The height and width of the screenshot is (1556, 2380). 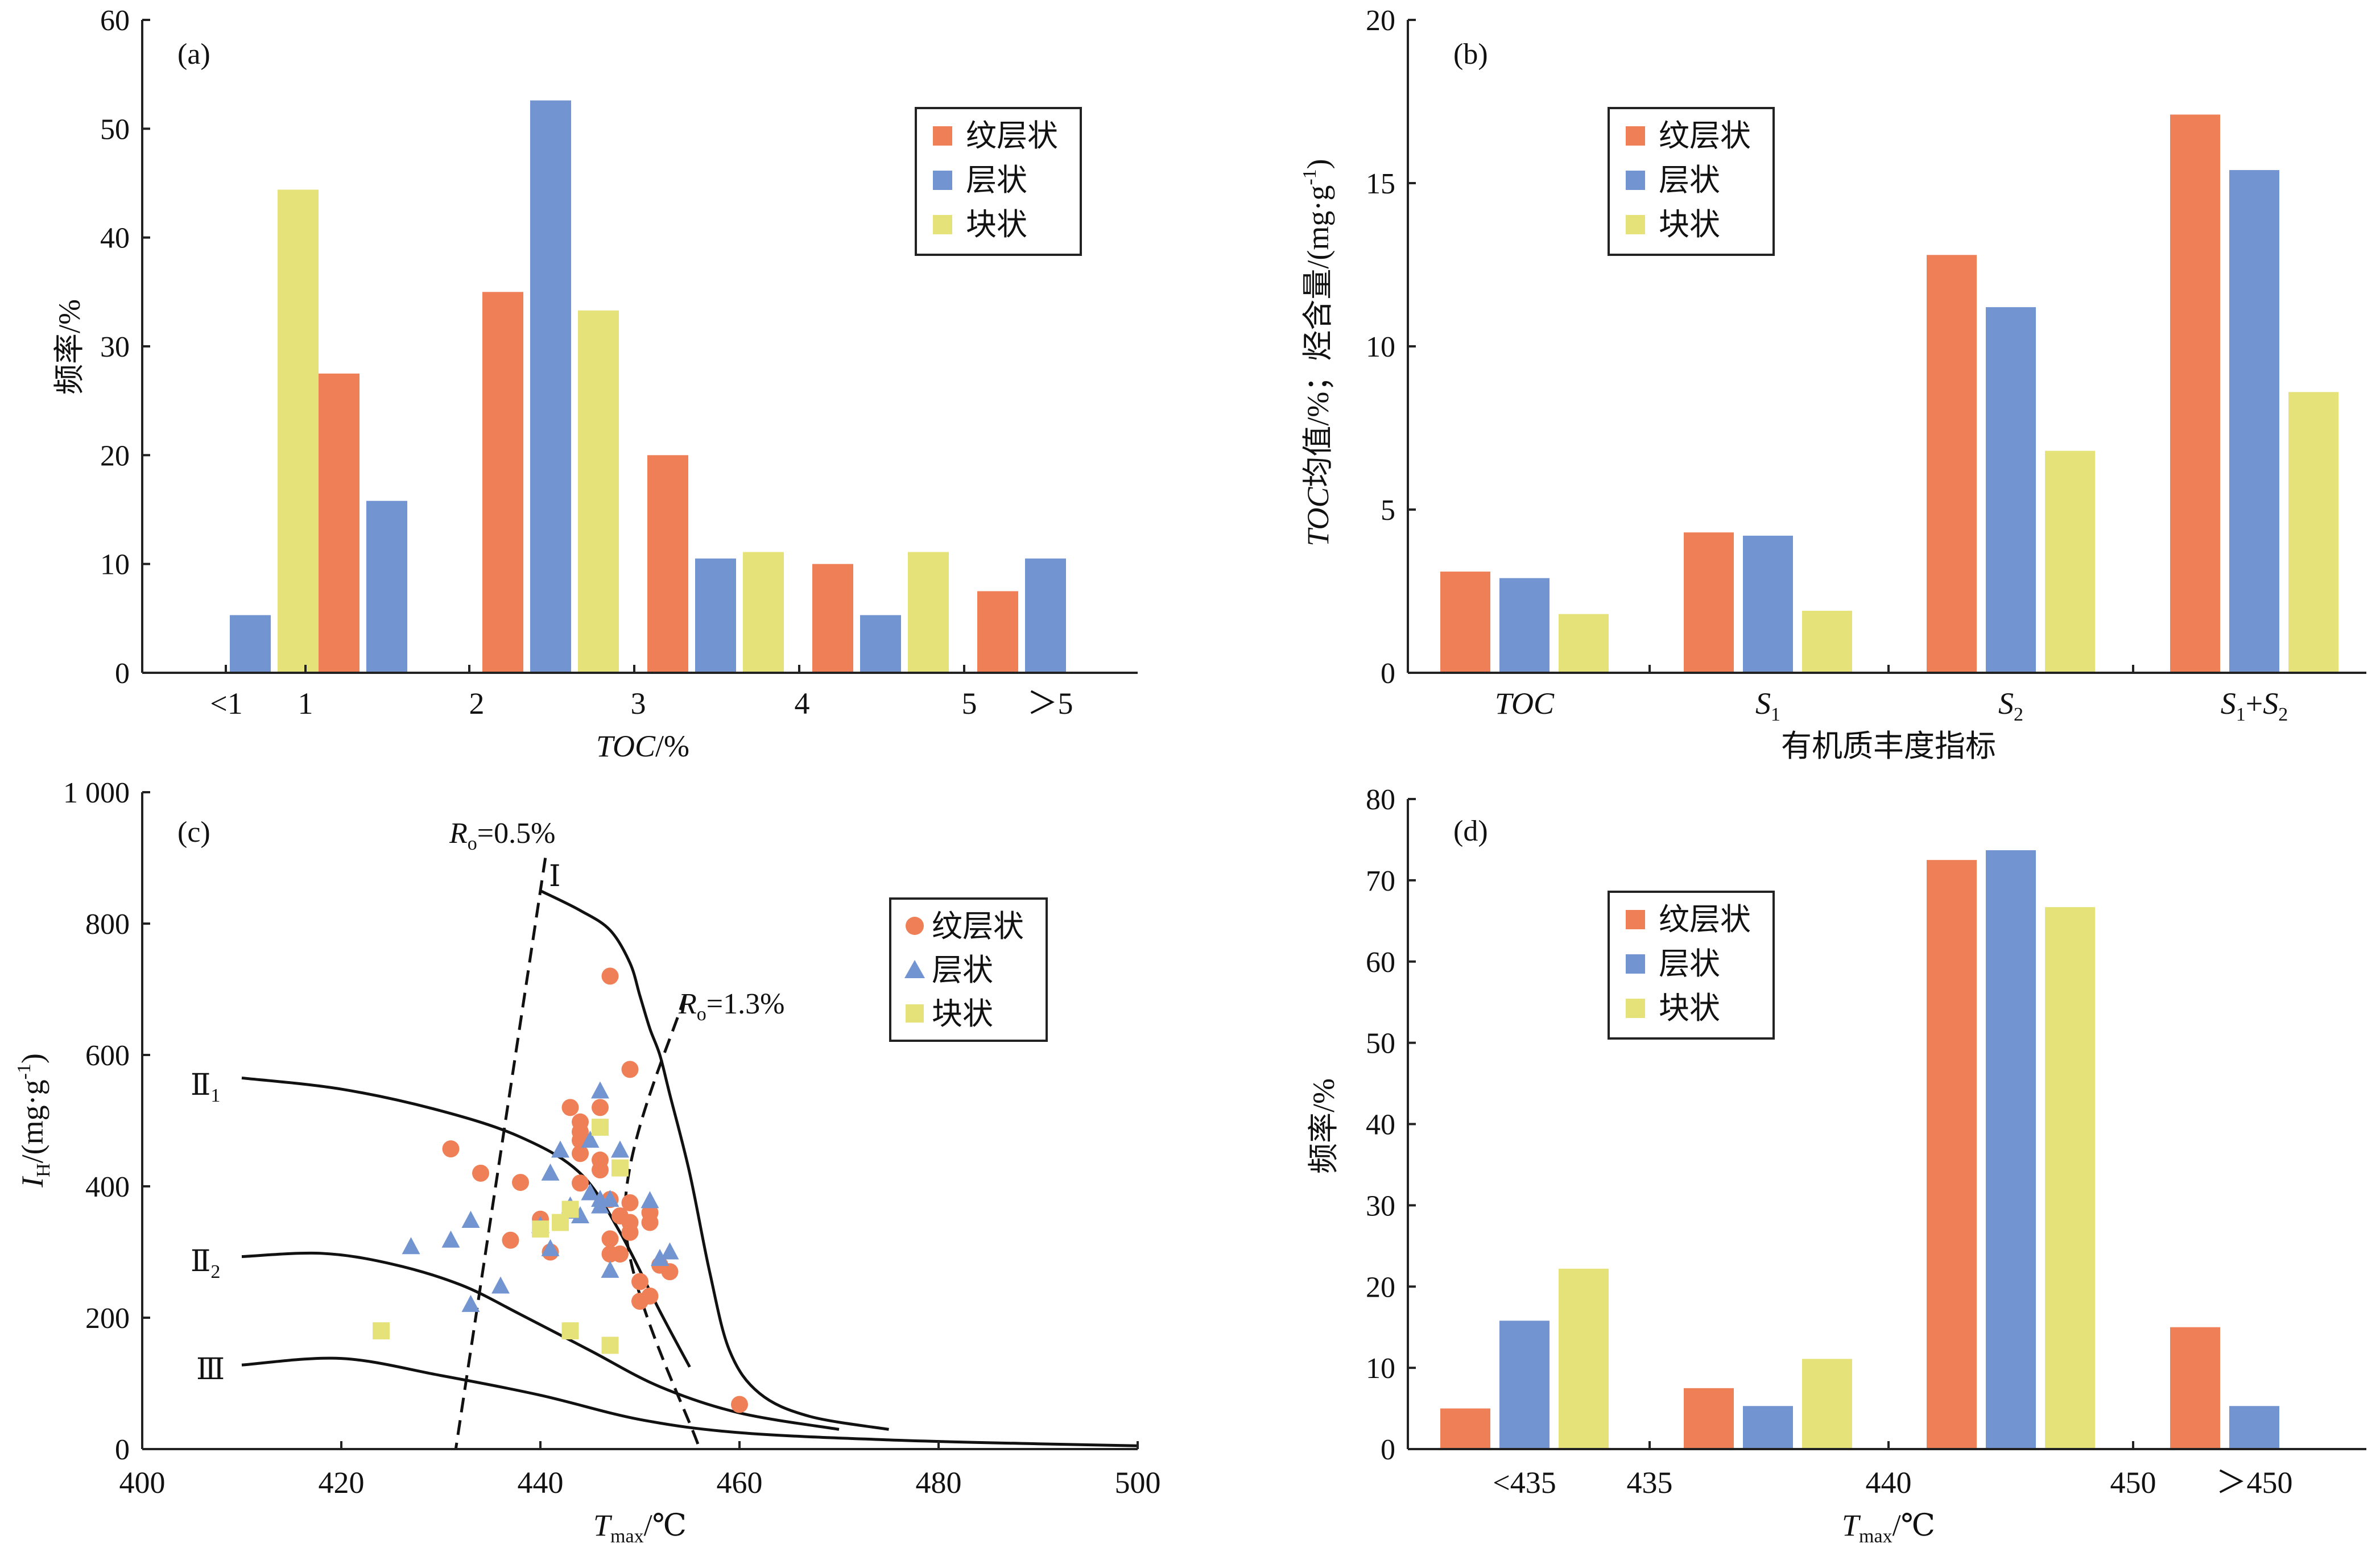 I want to click on panel-c-y-tick-label: 0, so click(x=122, y=1450).